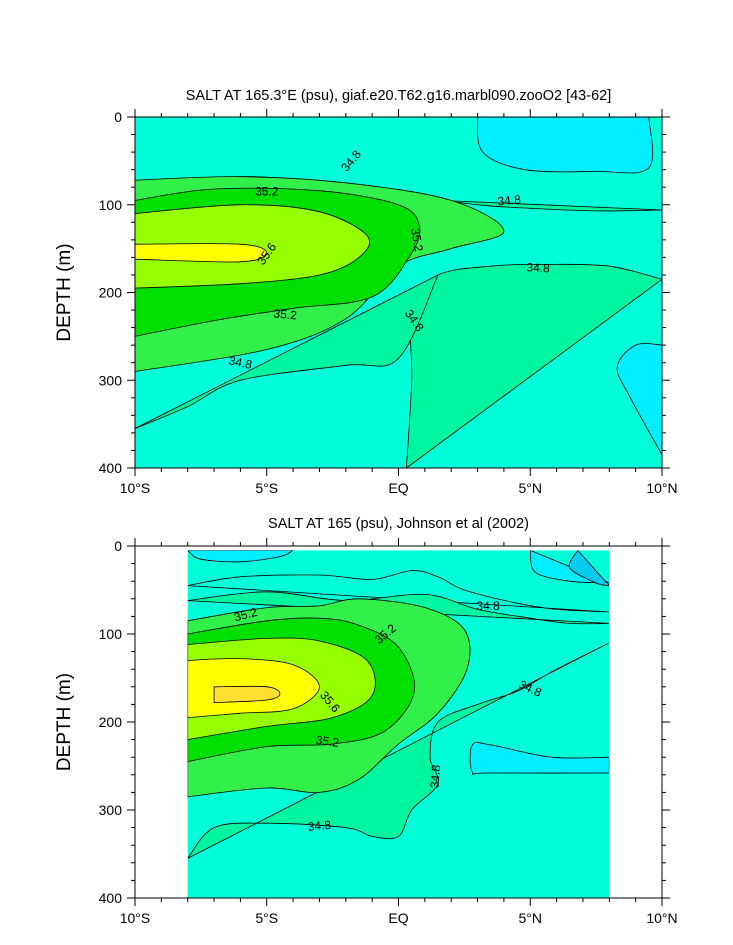 This screenshot has width=733, height=945. What do you see at coordinates (398, 524) in the screenshot?
I see `chart-title: SALT AT 165 (psu), Johnson et al (2002)` at bounding box center [398, 524].